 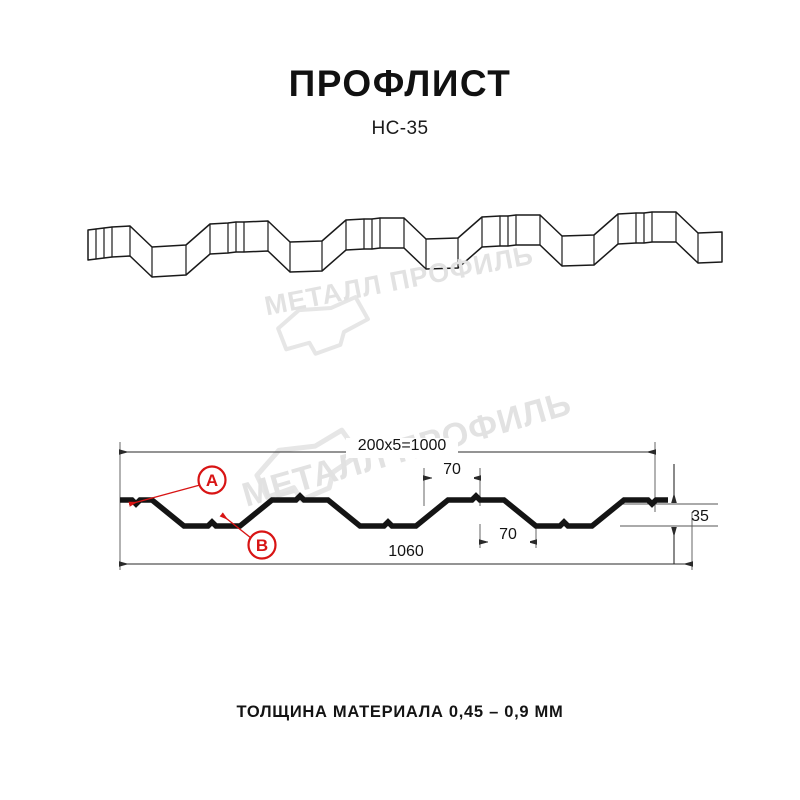 What do you see at coordinates (400, 128) in the screenshot?
I see `page-subtitle: НС-35` at bounding box center [400, 128].